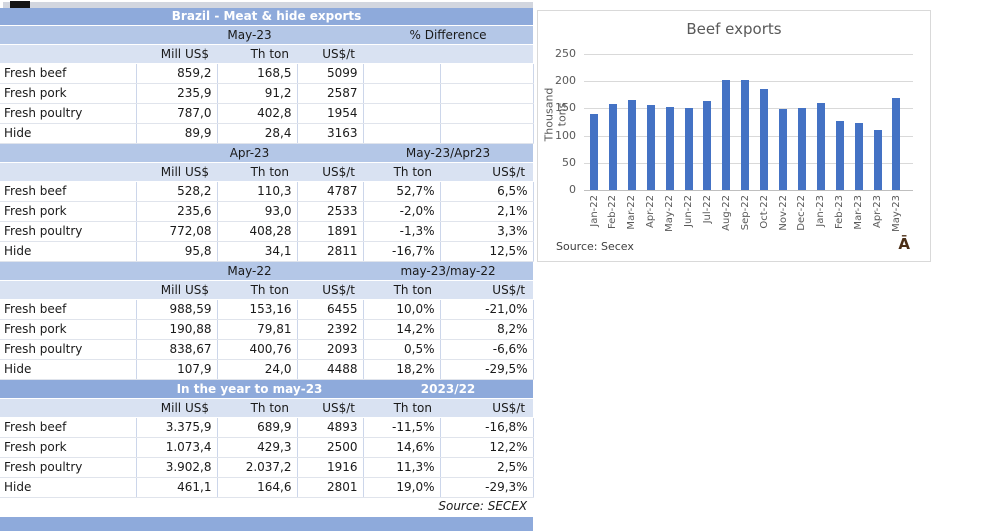  I want to click on value-cell: -16,8%, so click(487, 427).